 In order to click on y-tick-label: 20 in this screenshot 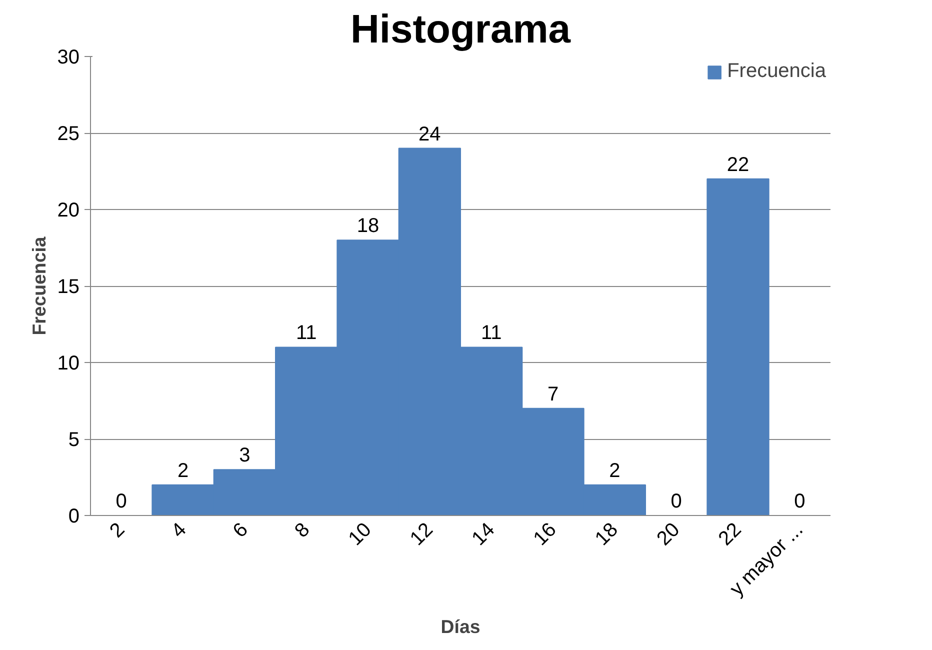, I will do `click(68, 211)`.